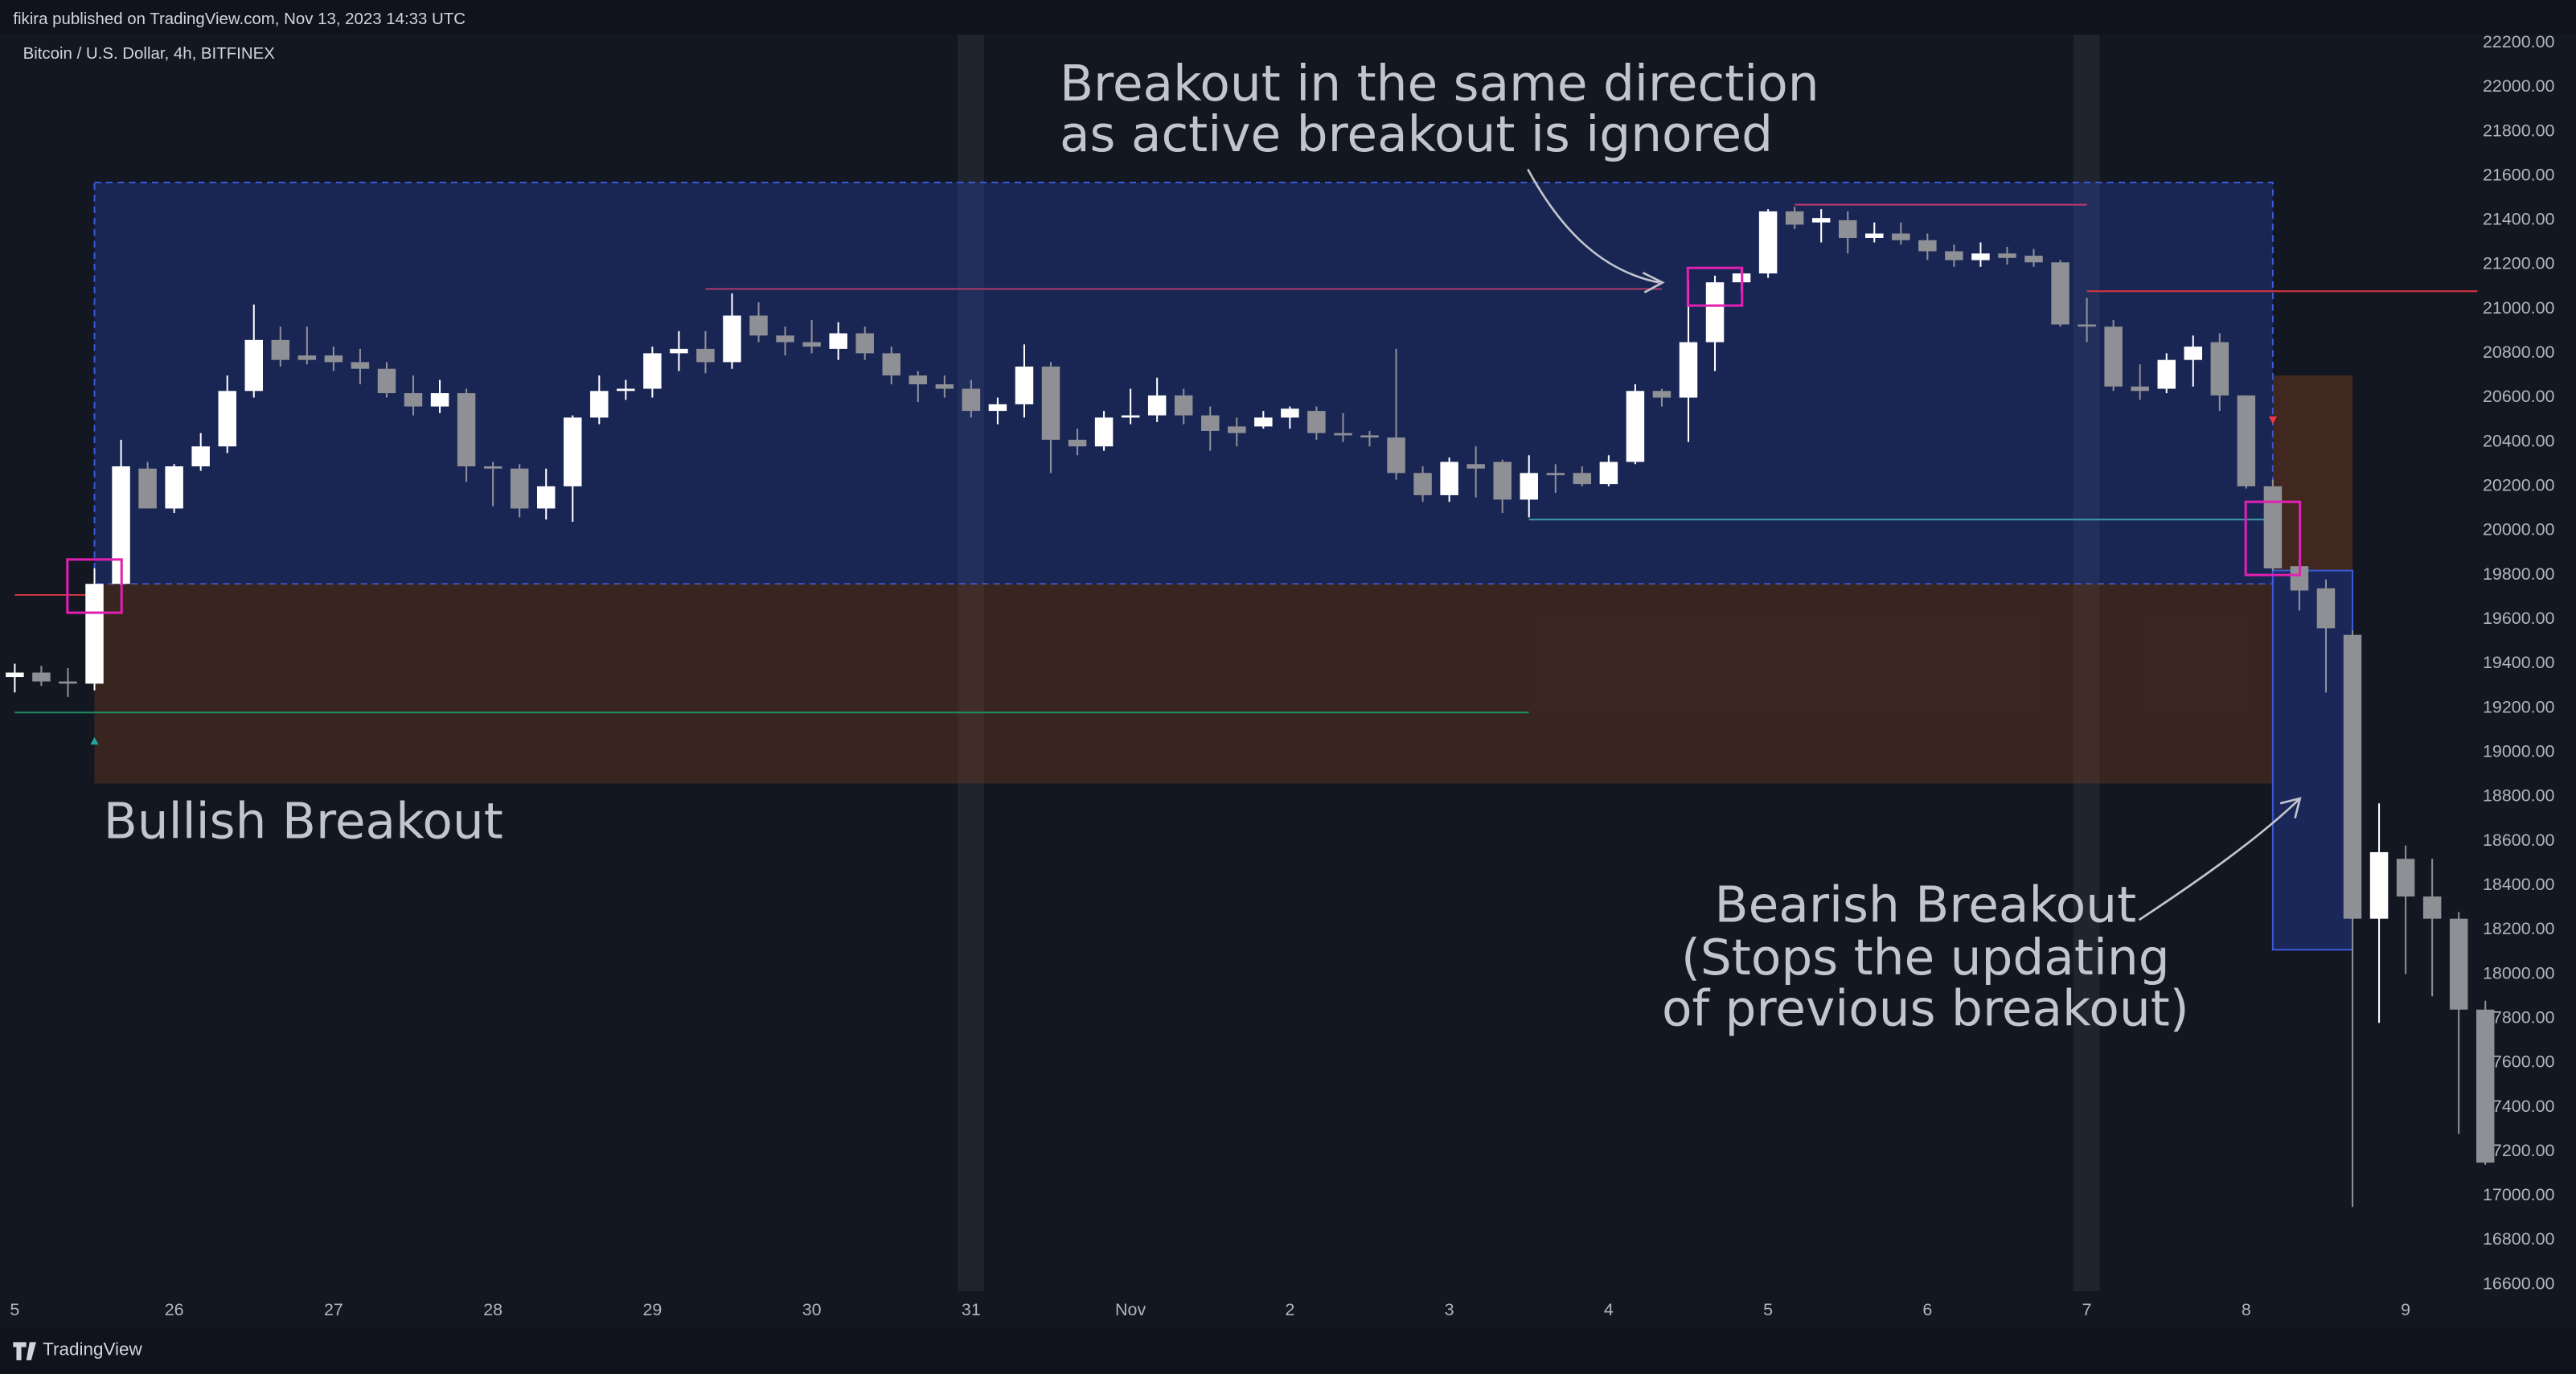 The image size is (2576, 1374). Describe the element at coordinates (92, 1349) in the screenshot. I see `footer-text: TradingView` at that location.